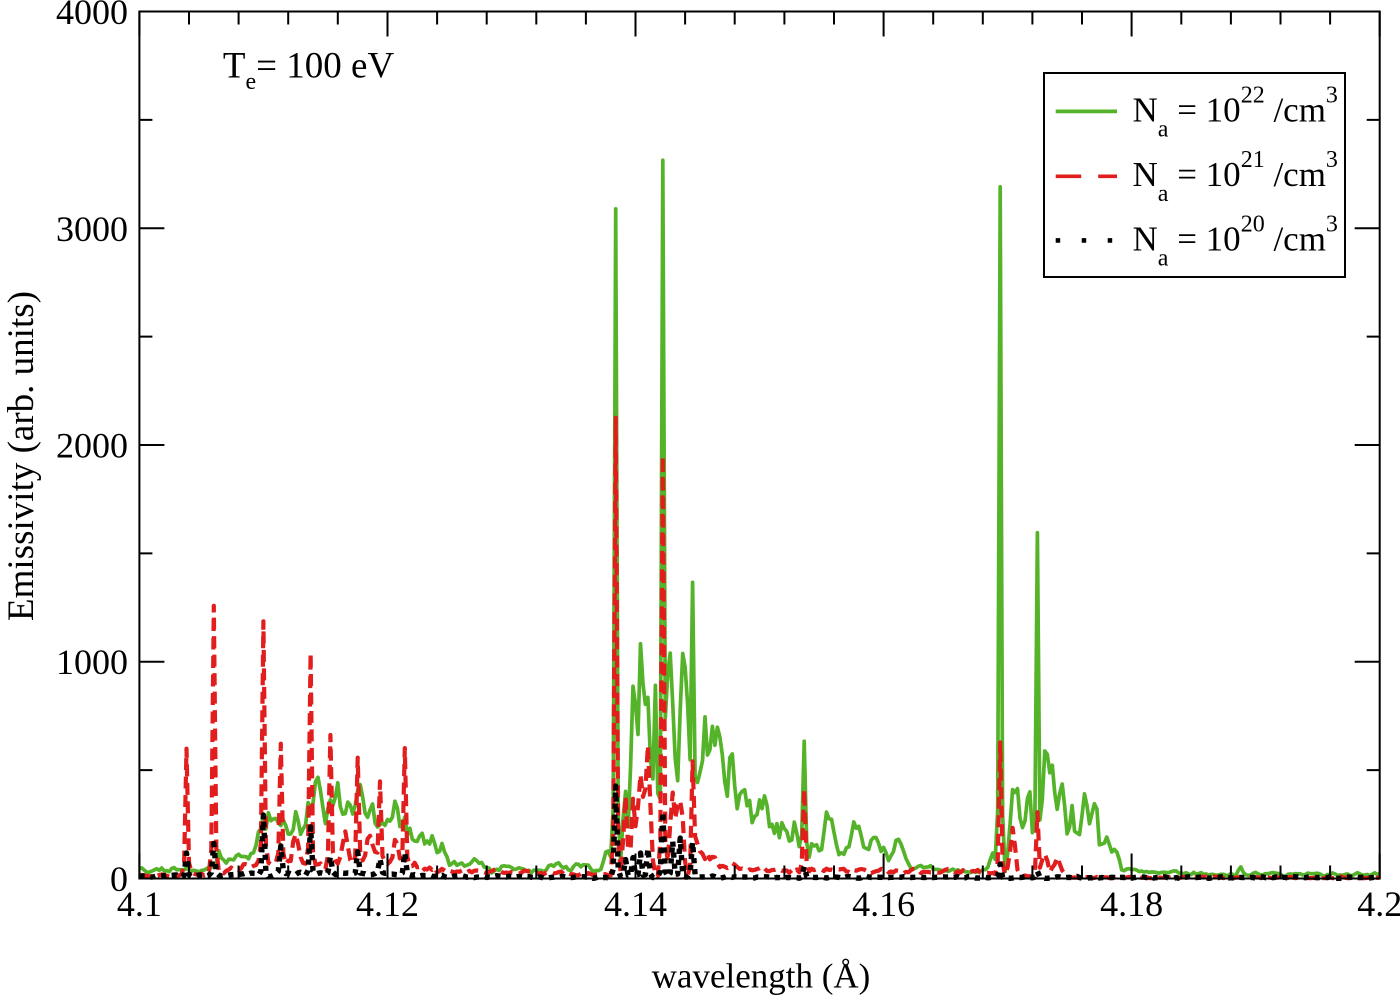 This screenshot has height=998, width=1400. I want to click on svg-text: 4.12, so click(387, 904).